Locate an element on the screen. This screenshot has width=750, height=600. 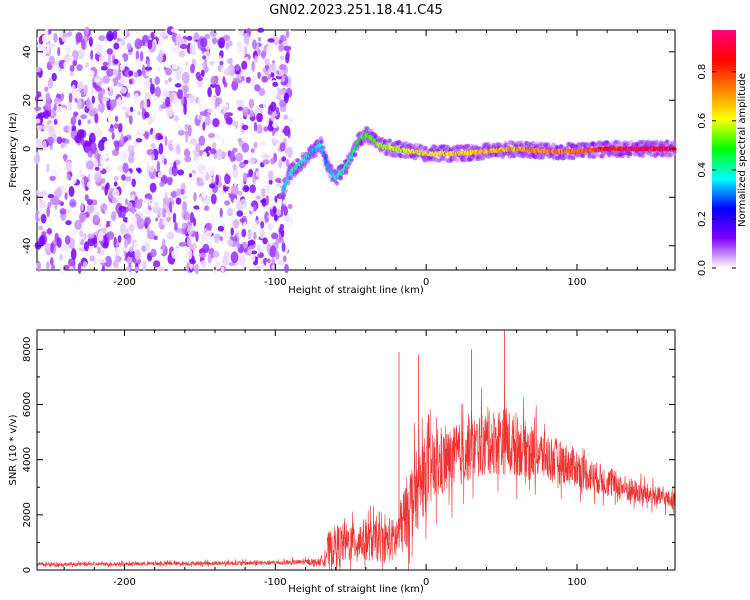
snr-y-tick-label: 2000 is located at coordinates (27, 514).